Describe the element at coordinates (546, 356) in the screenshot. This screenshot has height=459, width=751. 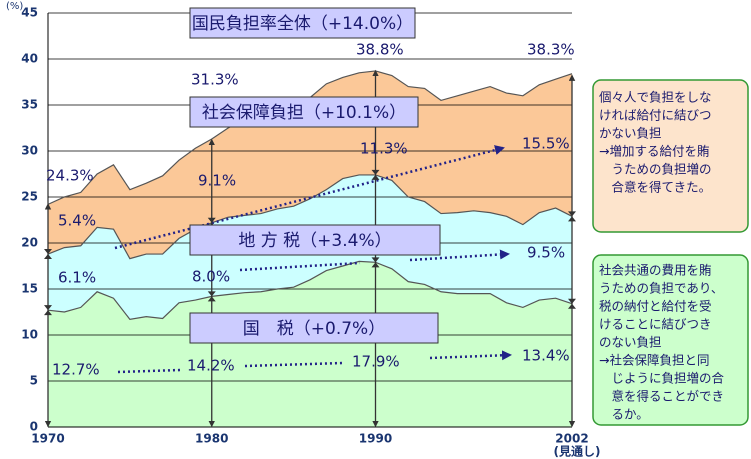
I see `value-label: 13.4%` at that location.